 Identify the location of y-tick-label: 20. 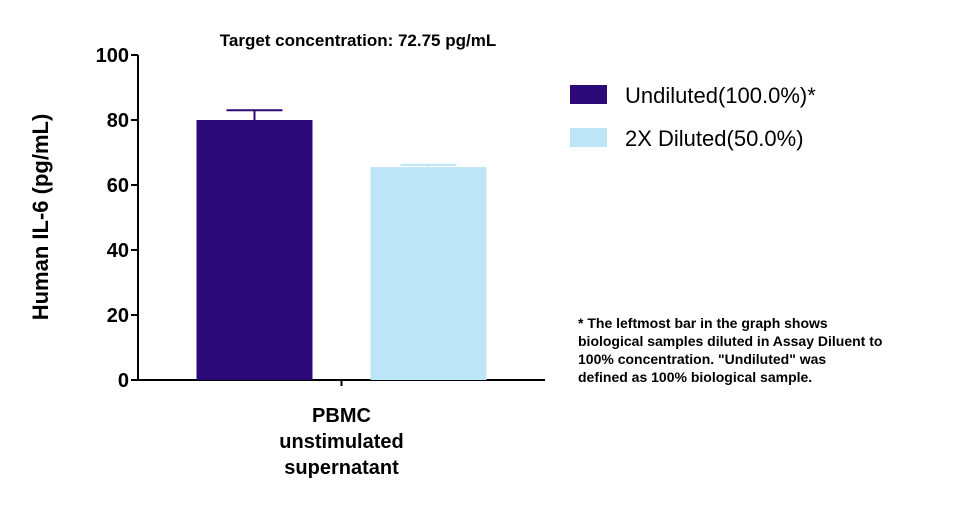
(118, 316).